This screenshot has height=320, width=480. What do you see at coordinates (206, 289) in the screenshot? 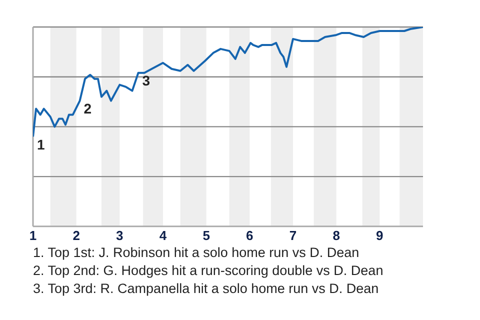
I see `text: 3. Top 3rd: R. Campanella hit a solo home run vs D. Dean` at bounding box center [206, 289].